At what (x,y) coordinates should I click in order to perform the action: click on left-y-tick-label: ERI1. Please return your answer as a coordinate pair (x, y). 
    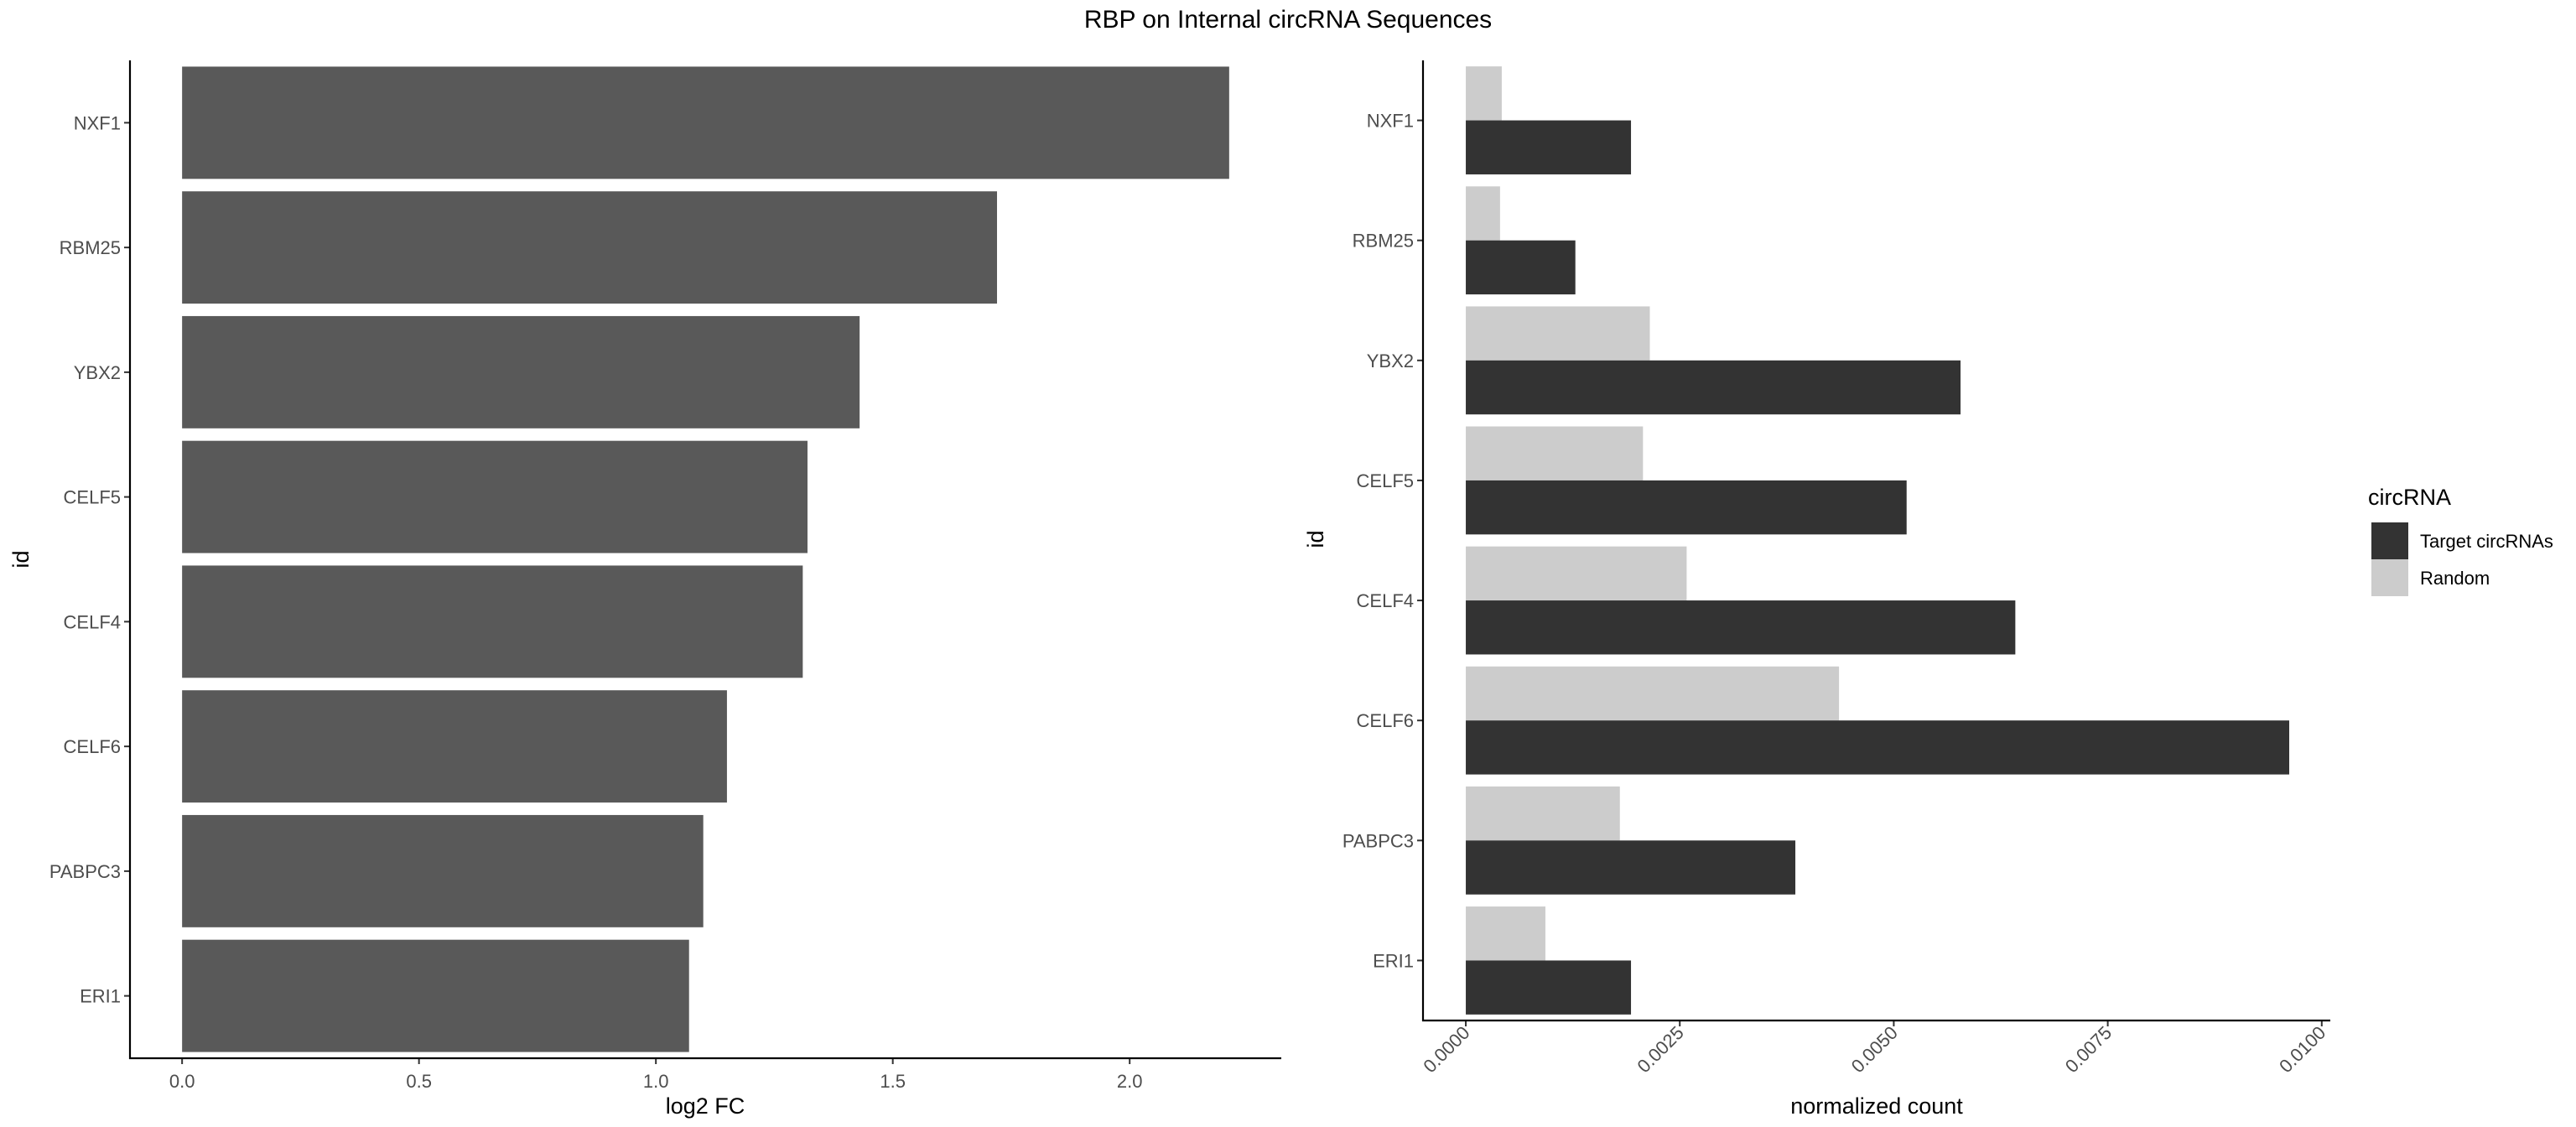
    Looking at the image, I should click on (100, 996).